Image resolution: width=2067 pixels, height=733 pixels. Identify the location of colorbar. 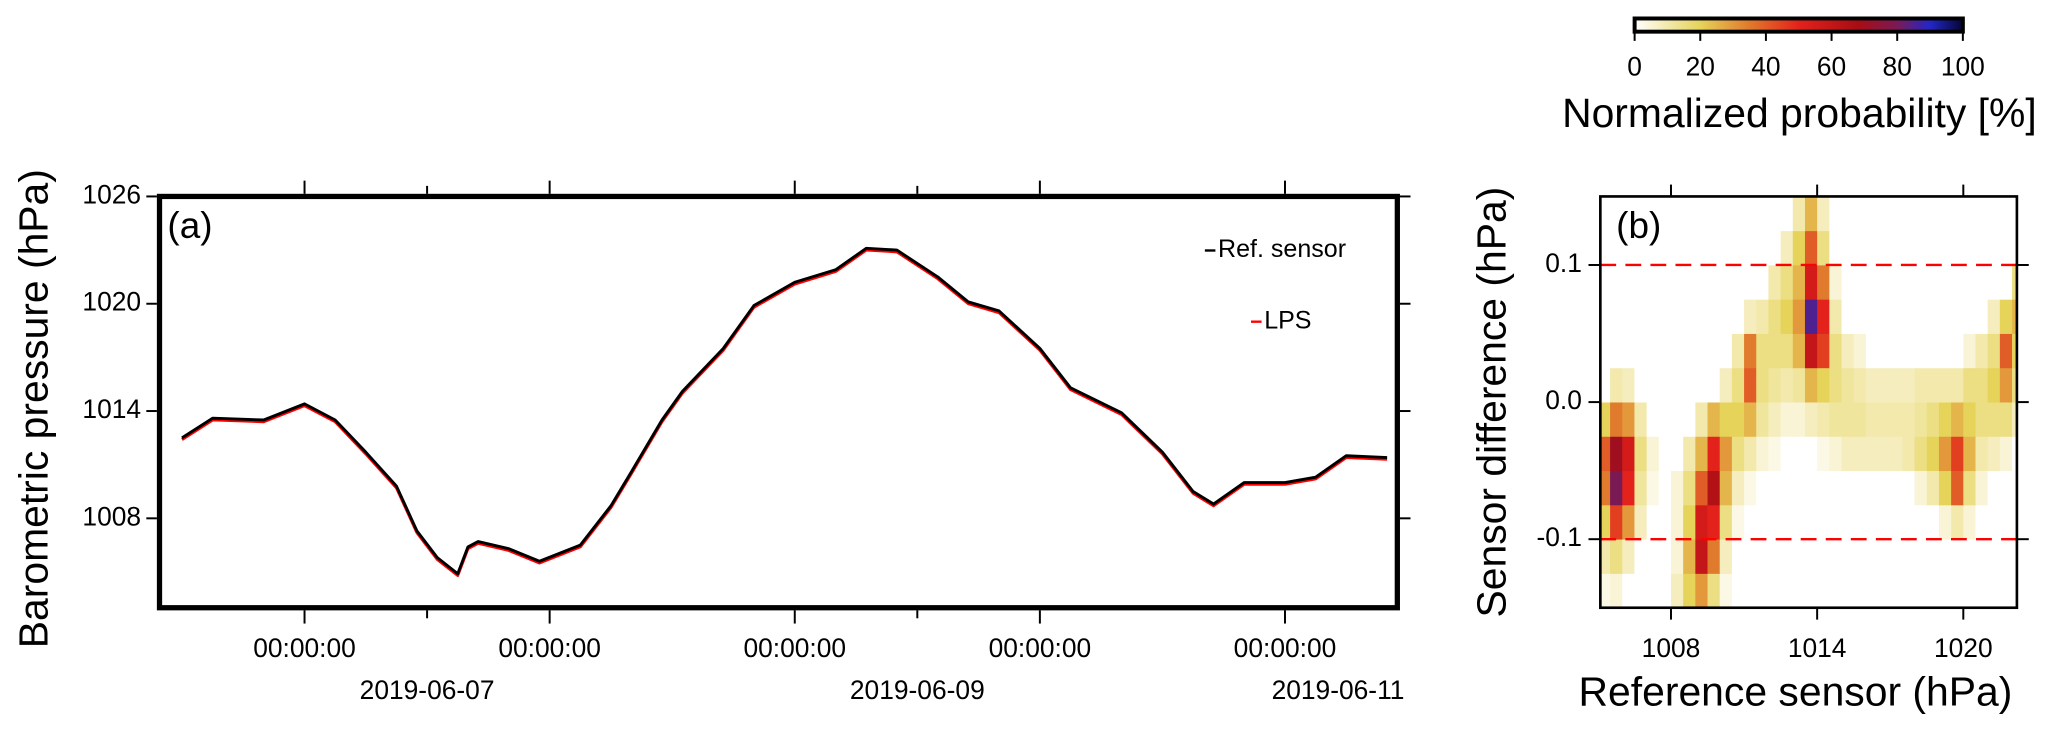
(1798, 25).